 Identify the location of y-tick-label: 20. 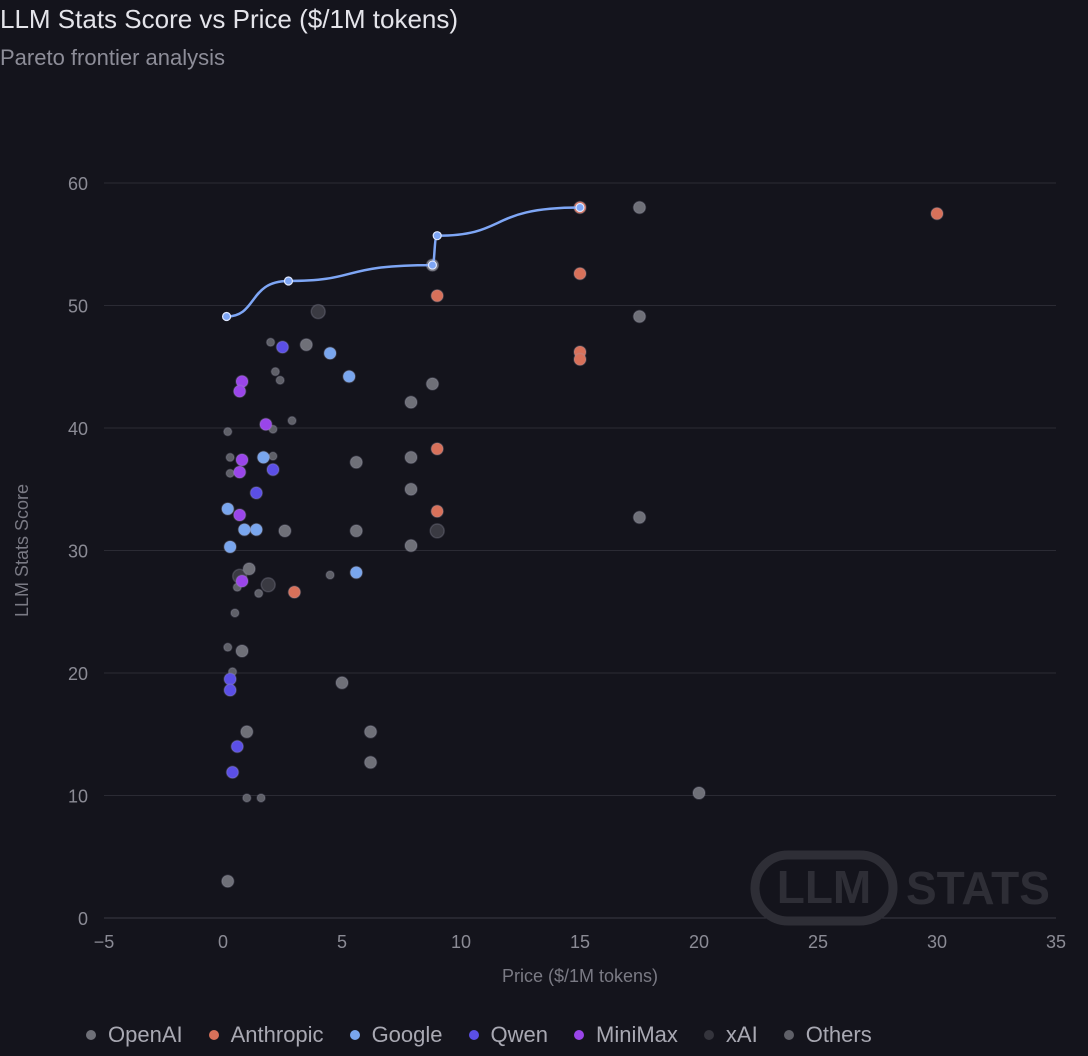
(78, 674).